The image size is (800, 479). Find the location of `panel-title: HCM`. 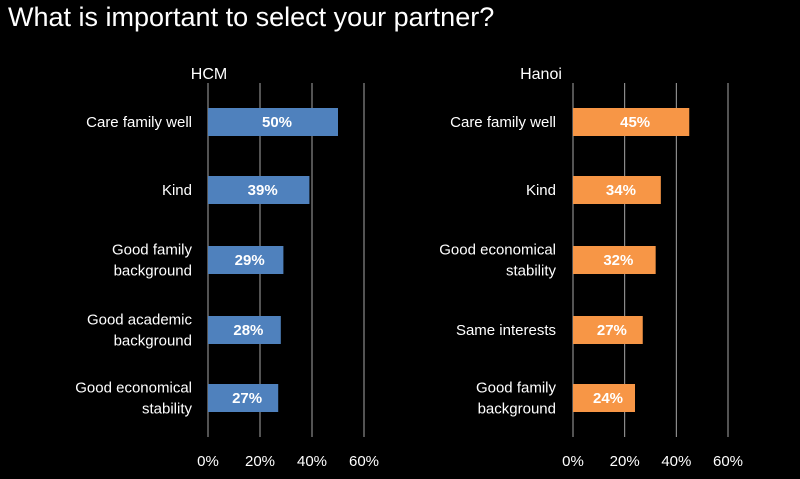

panel-title: HCM is located at coordinates (209, 74).